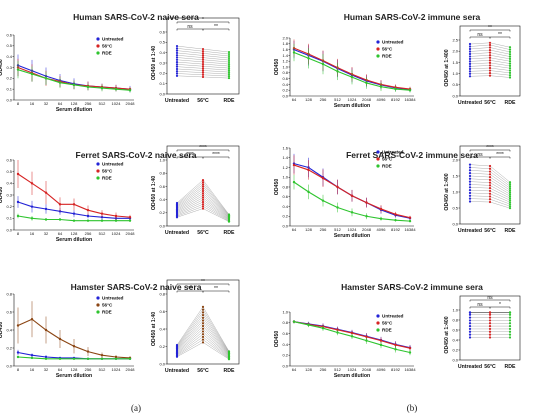 This screenshot has height=417, width=550. Describe the element at coordinates (162, 212) in the screenshot. I see `y-tick-label: 0.2` at that location.